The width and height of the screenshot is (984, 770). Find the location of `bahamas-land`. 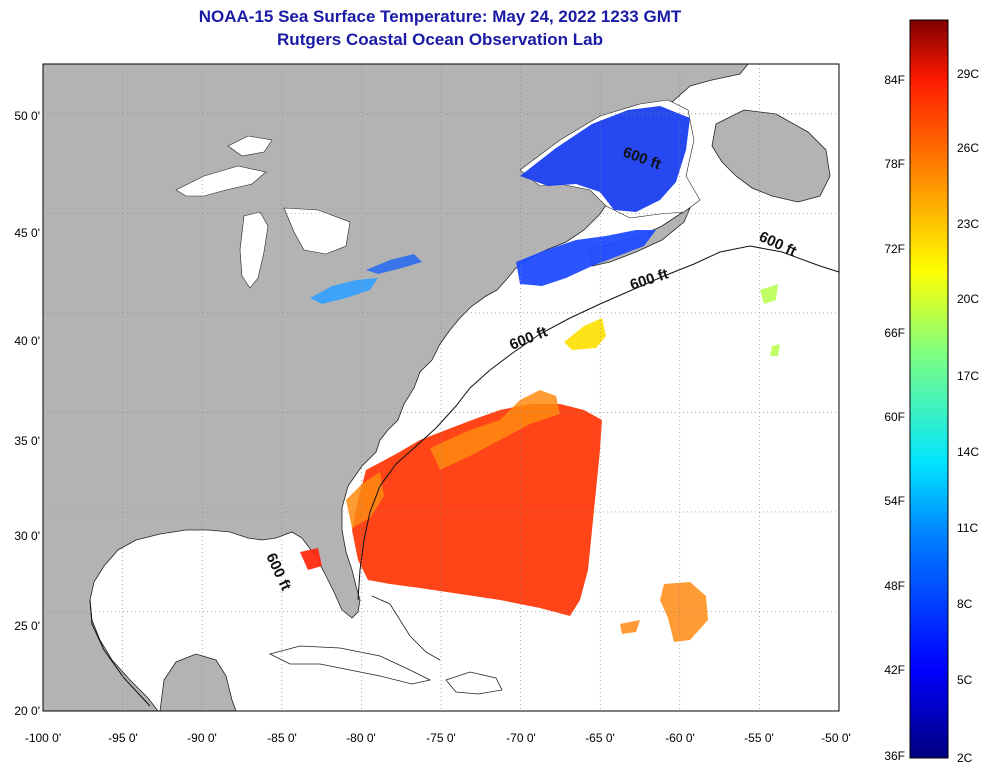

bahamas-land is located at coordinates (406, 628).